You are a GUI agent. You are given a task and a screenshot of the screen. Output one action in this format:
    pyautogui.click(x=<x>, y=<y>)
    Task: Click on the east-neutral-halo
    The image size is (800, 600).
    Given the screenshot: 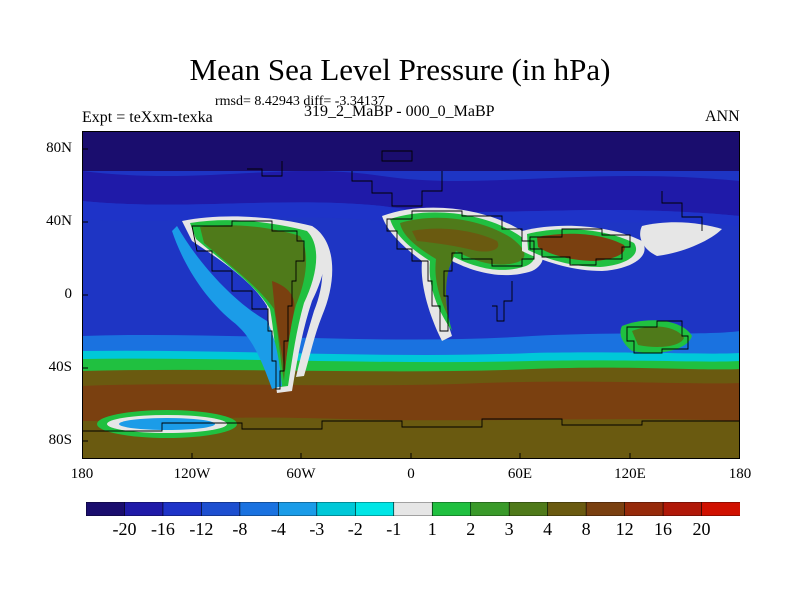 What is the action you would take?
    pyautogui.click(x=314, y=301)
    